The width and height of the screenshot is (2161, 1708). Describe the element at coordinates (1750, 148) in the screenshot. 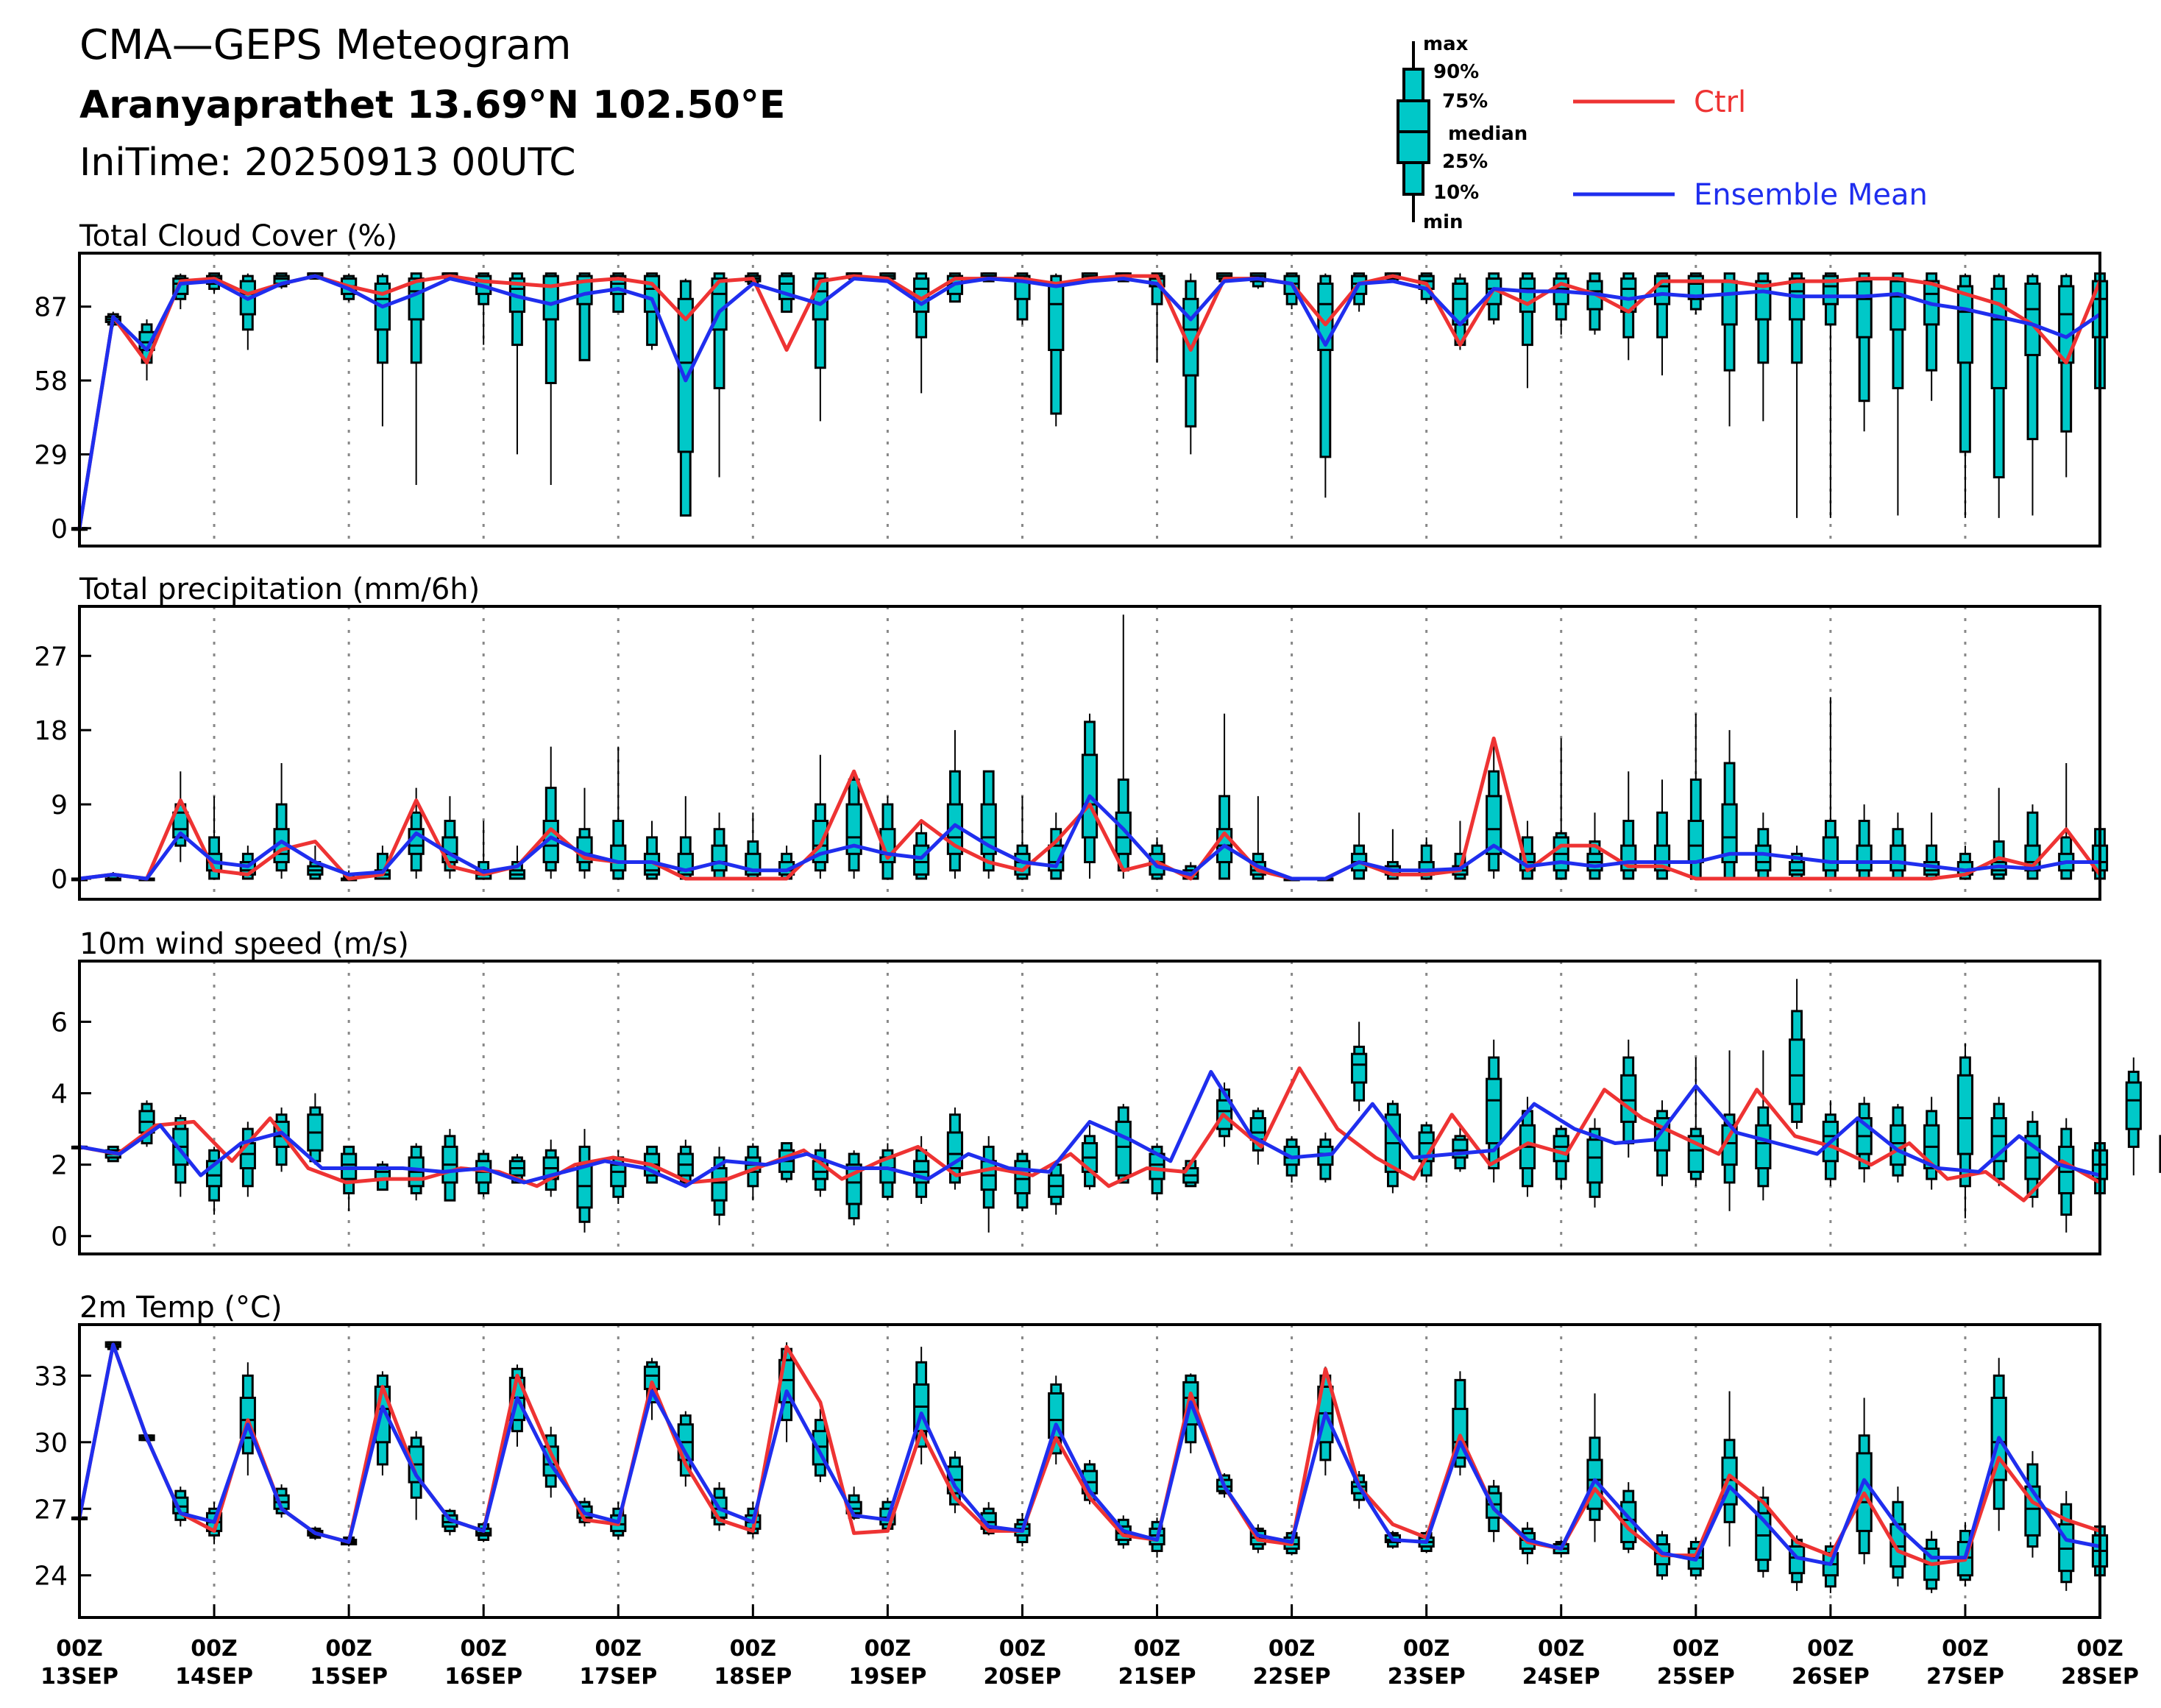

I see `line-legend: Ctrl Ensemble Mean` at that location.